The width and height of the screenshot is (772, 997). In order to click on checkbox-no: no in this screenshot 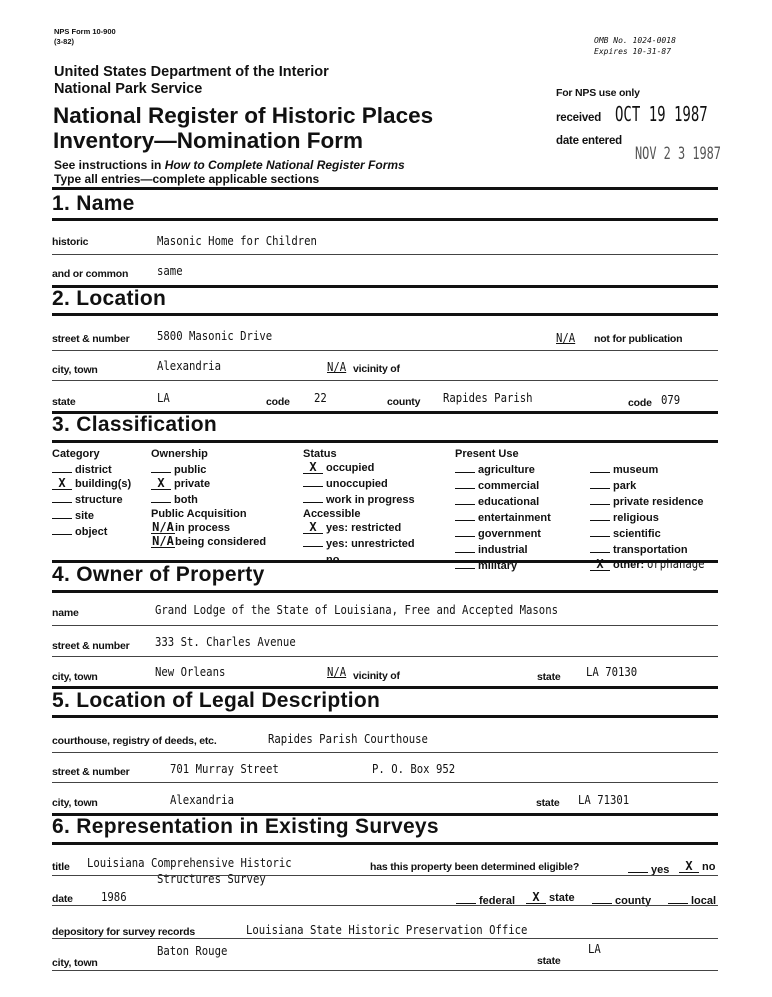, I will do `click(359, 559)`.